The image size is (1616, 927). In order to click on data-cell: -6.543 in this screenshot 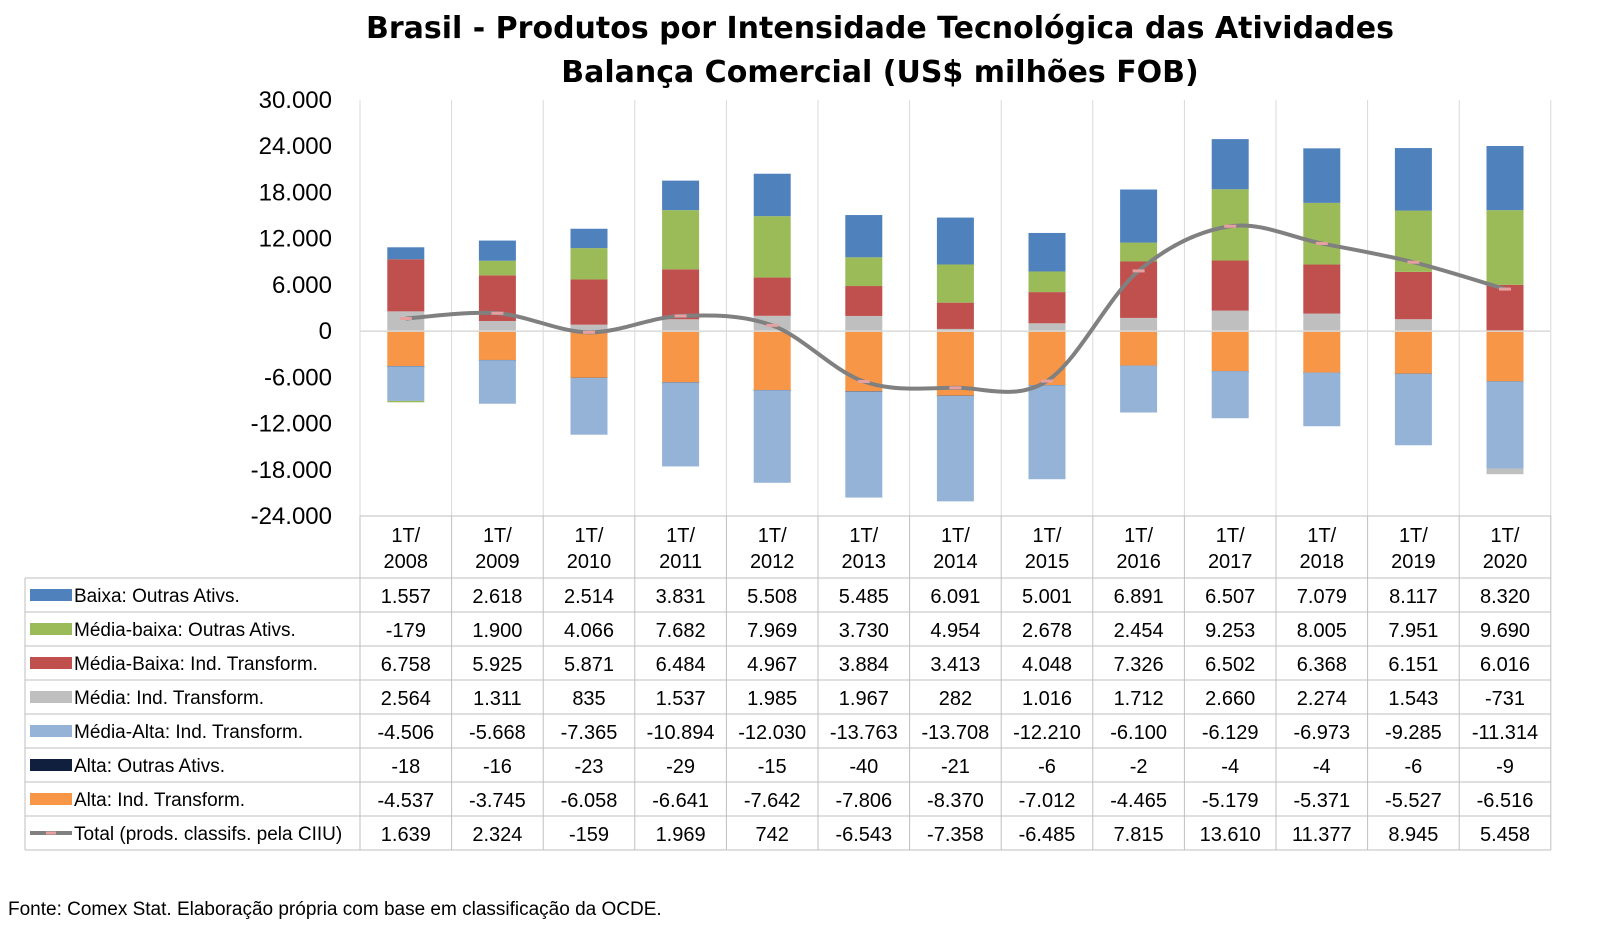, I will do `click(863, 835)`.